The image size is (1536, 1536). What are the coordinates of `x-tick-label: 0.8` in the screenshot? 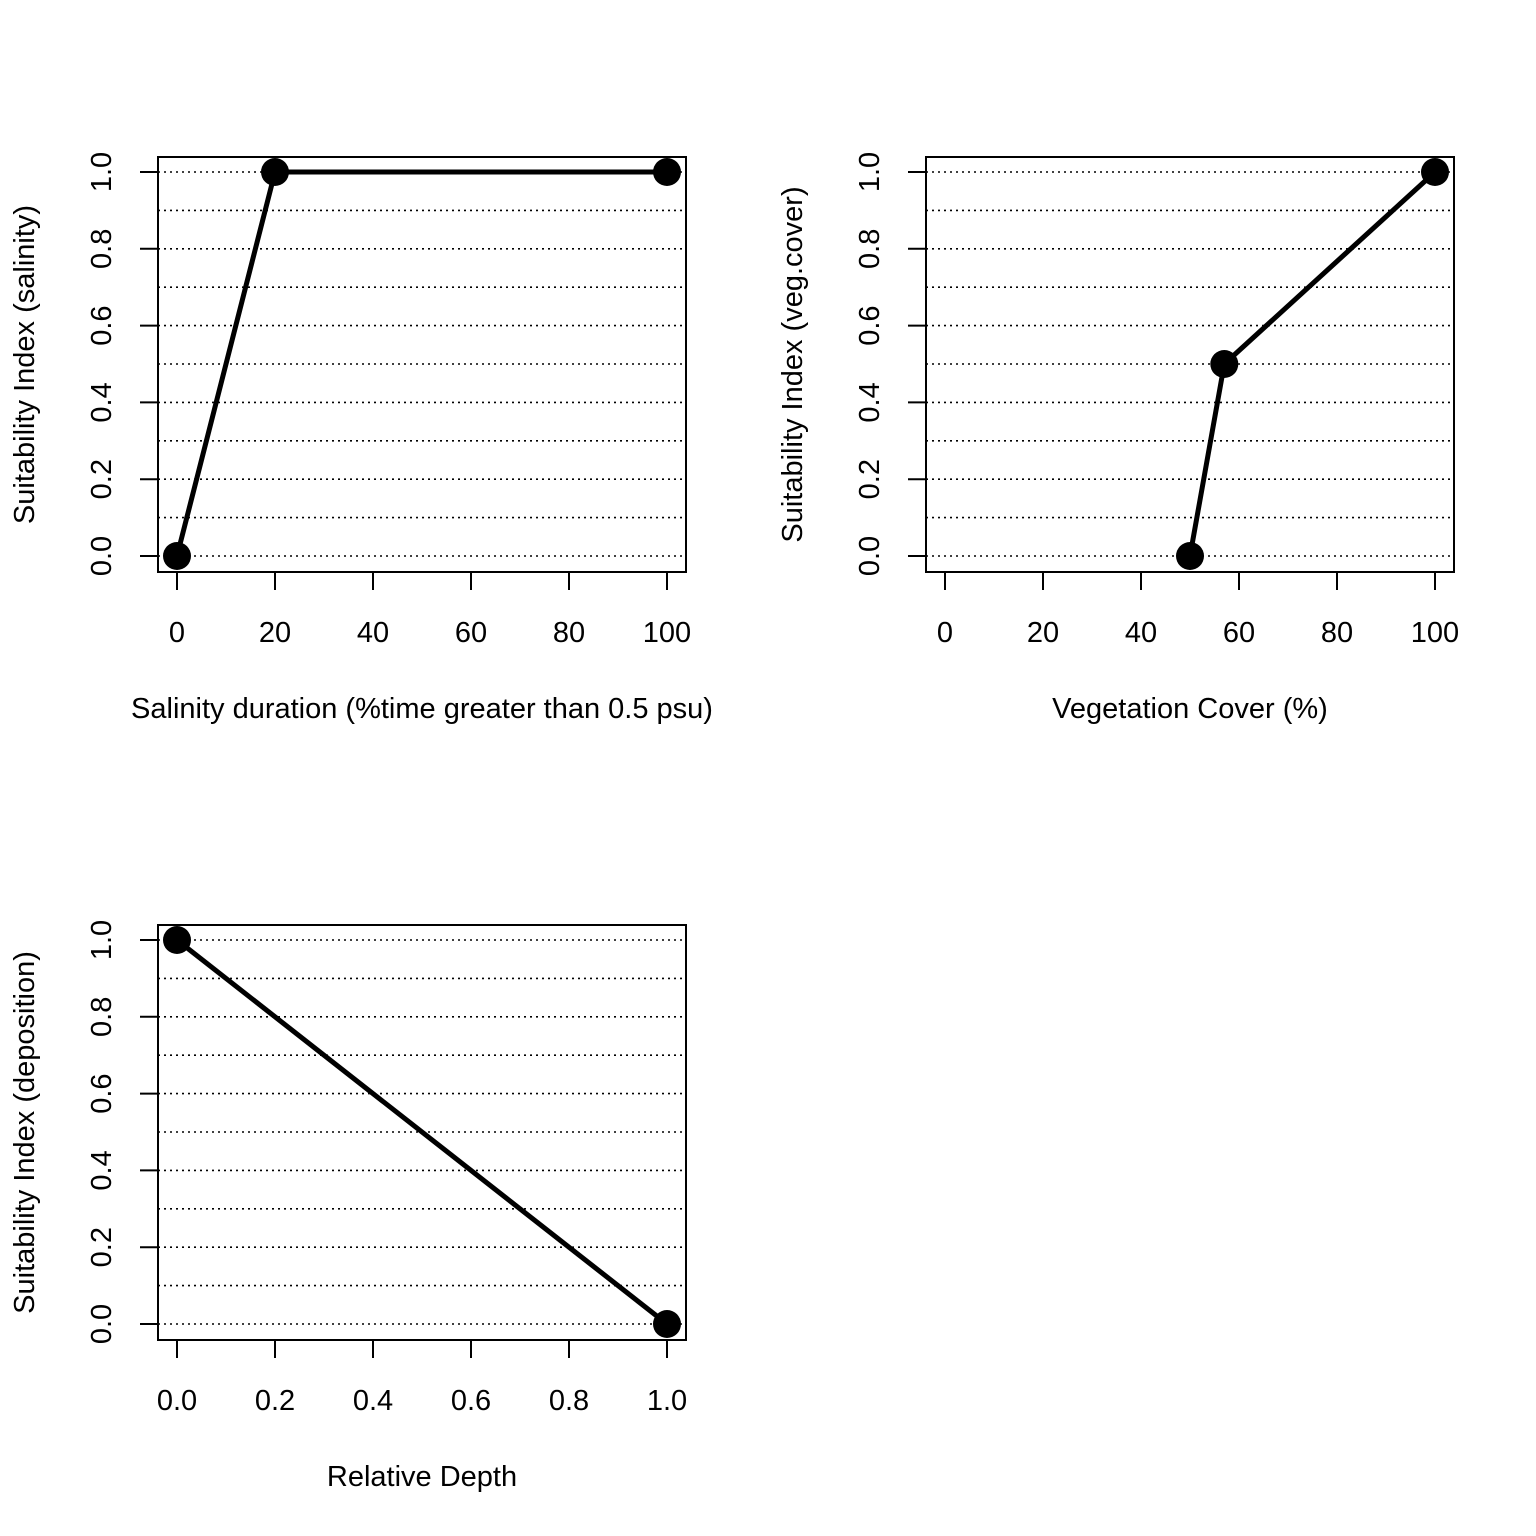 It's located at (569, 1401).